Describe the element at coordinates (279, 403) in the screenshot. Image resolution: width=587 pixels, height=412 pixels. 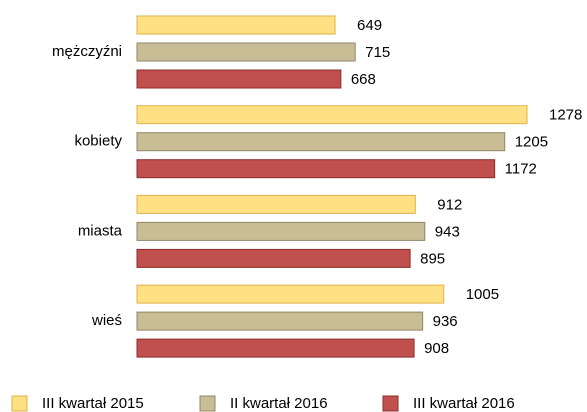
I see `legend-label: II kwartał 2016` at that location.